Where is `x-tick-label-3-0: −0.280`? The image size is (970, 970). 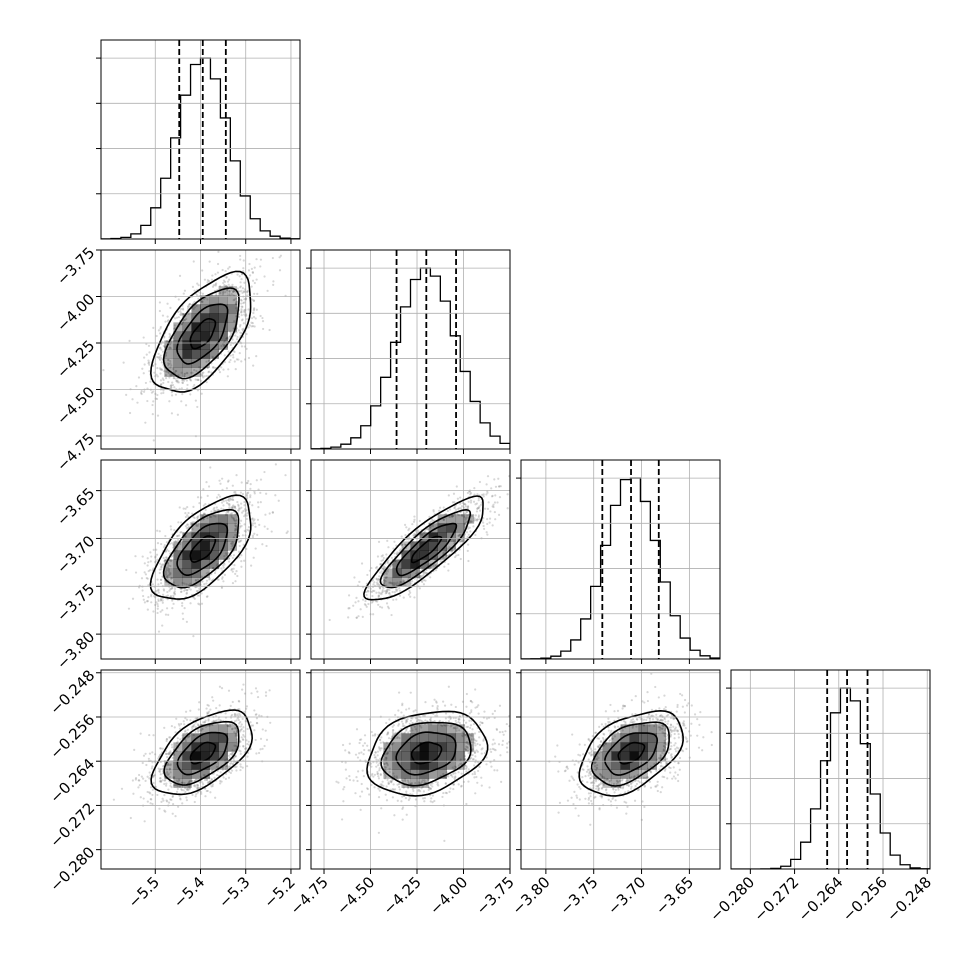
x-tick-label-3-0: −0.280 is located at coordinates (732, 899).